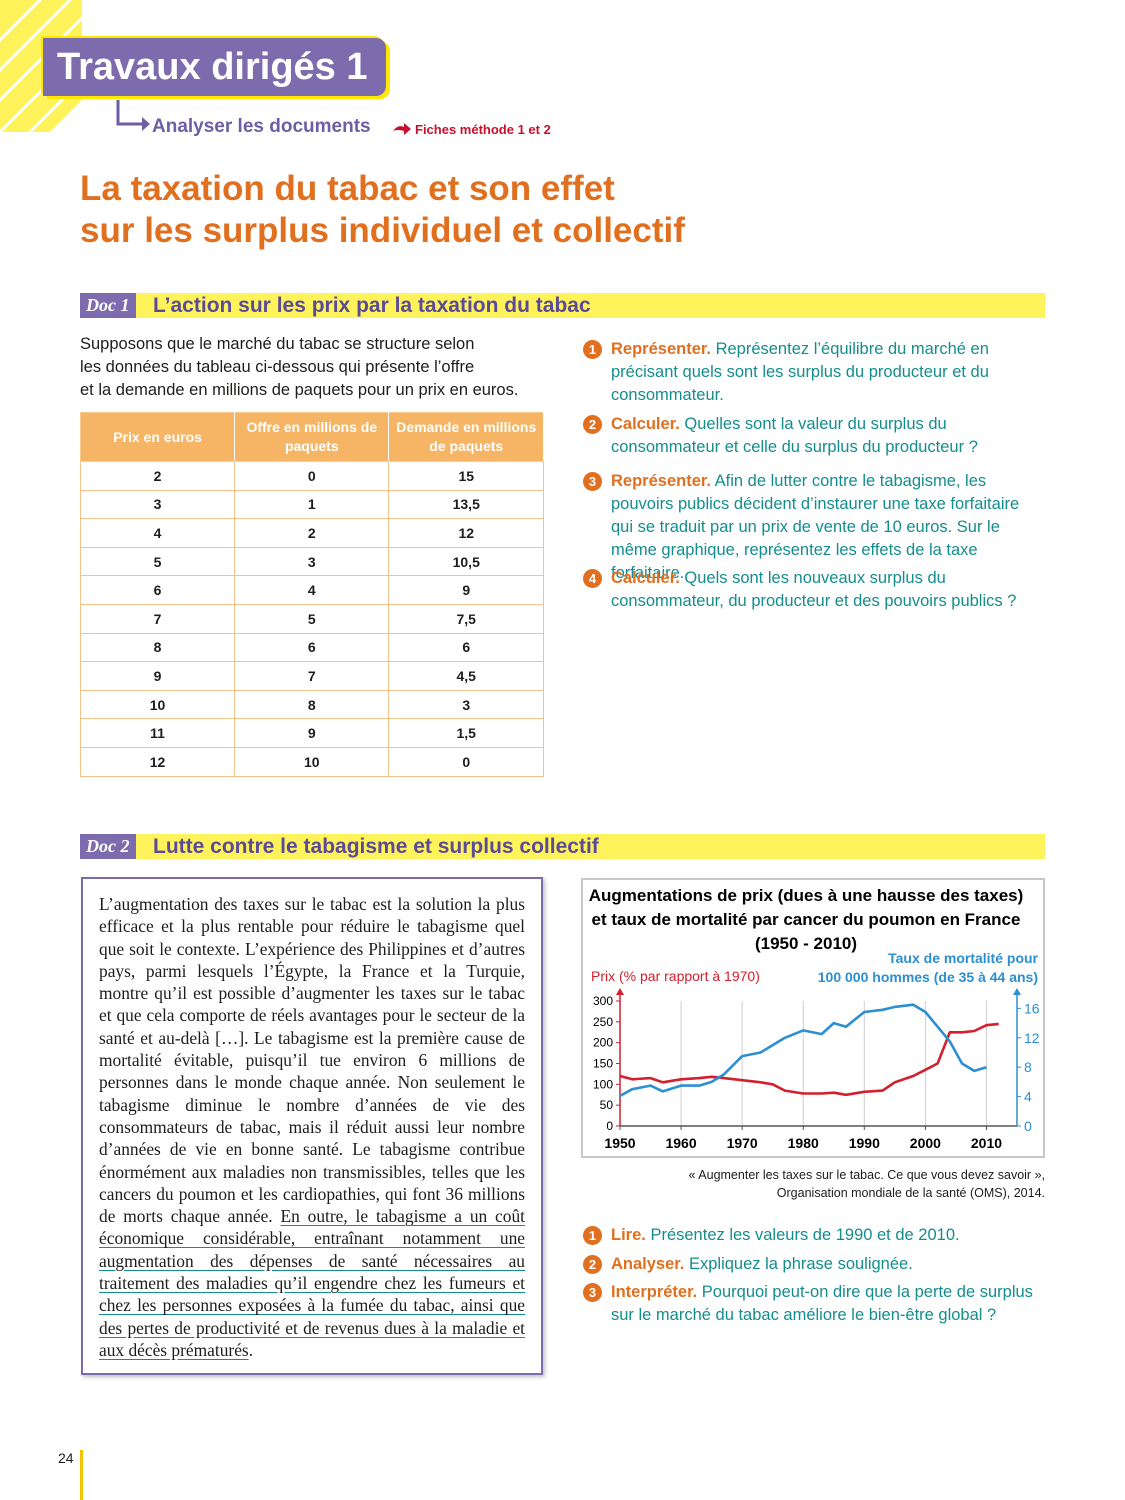 The height and width of the screenshot is (1500, 1125). Describe the element at coordinates (620, 991) in the screenshot. I see `y-axis-arrow` at that location.